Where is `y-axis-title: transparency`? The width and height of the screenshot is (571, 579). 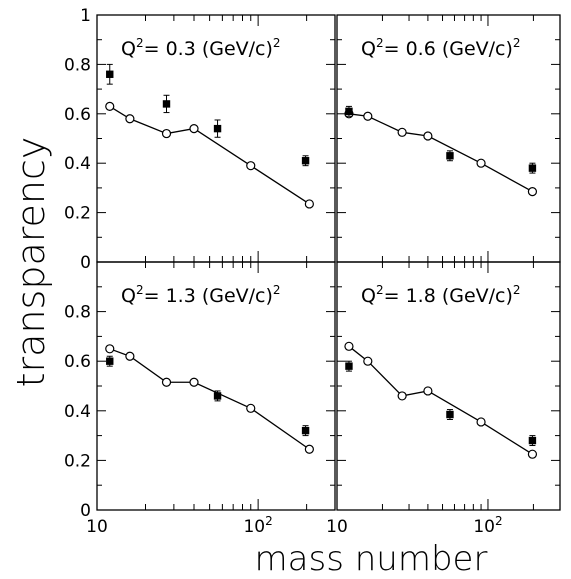 y-axis-title: transparency is located at coordinates (31, 262).